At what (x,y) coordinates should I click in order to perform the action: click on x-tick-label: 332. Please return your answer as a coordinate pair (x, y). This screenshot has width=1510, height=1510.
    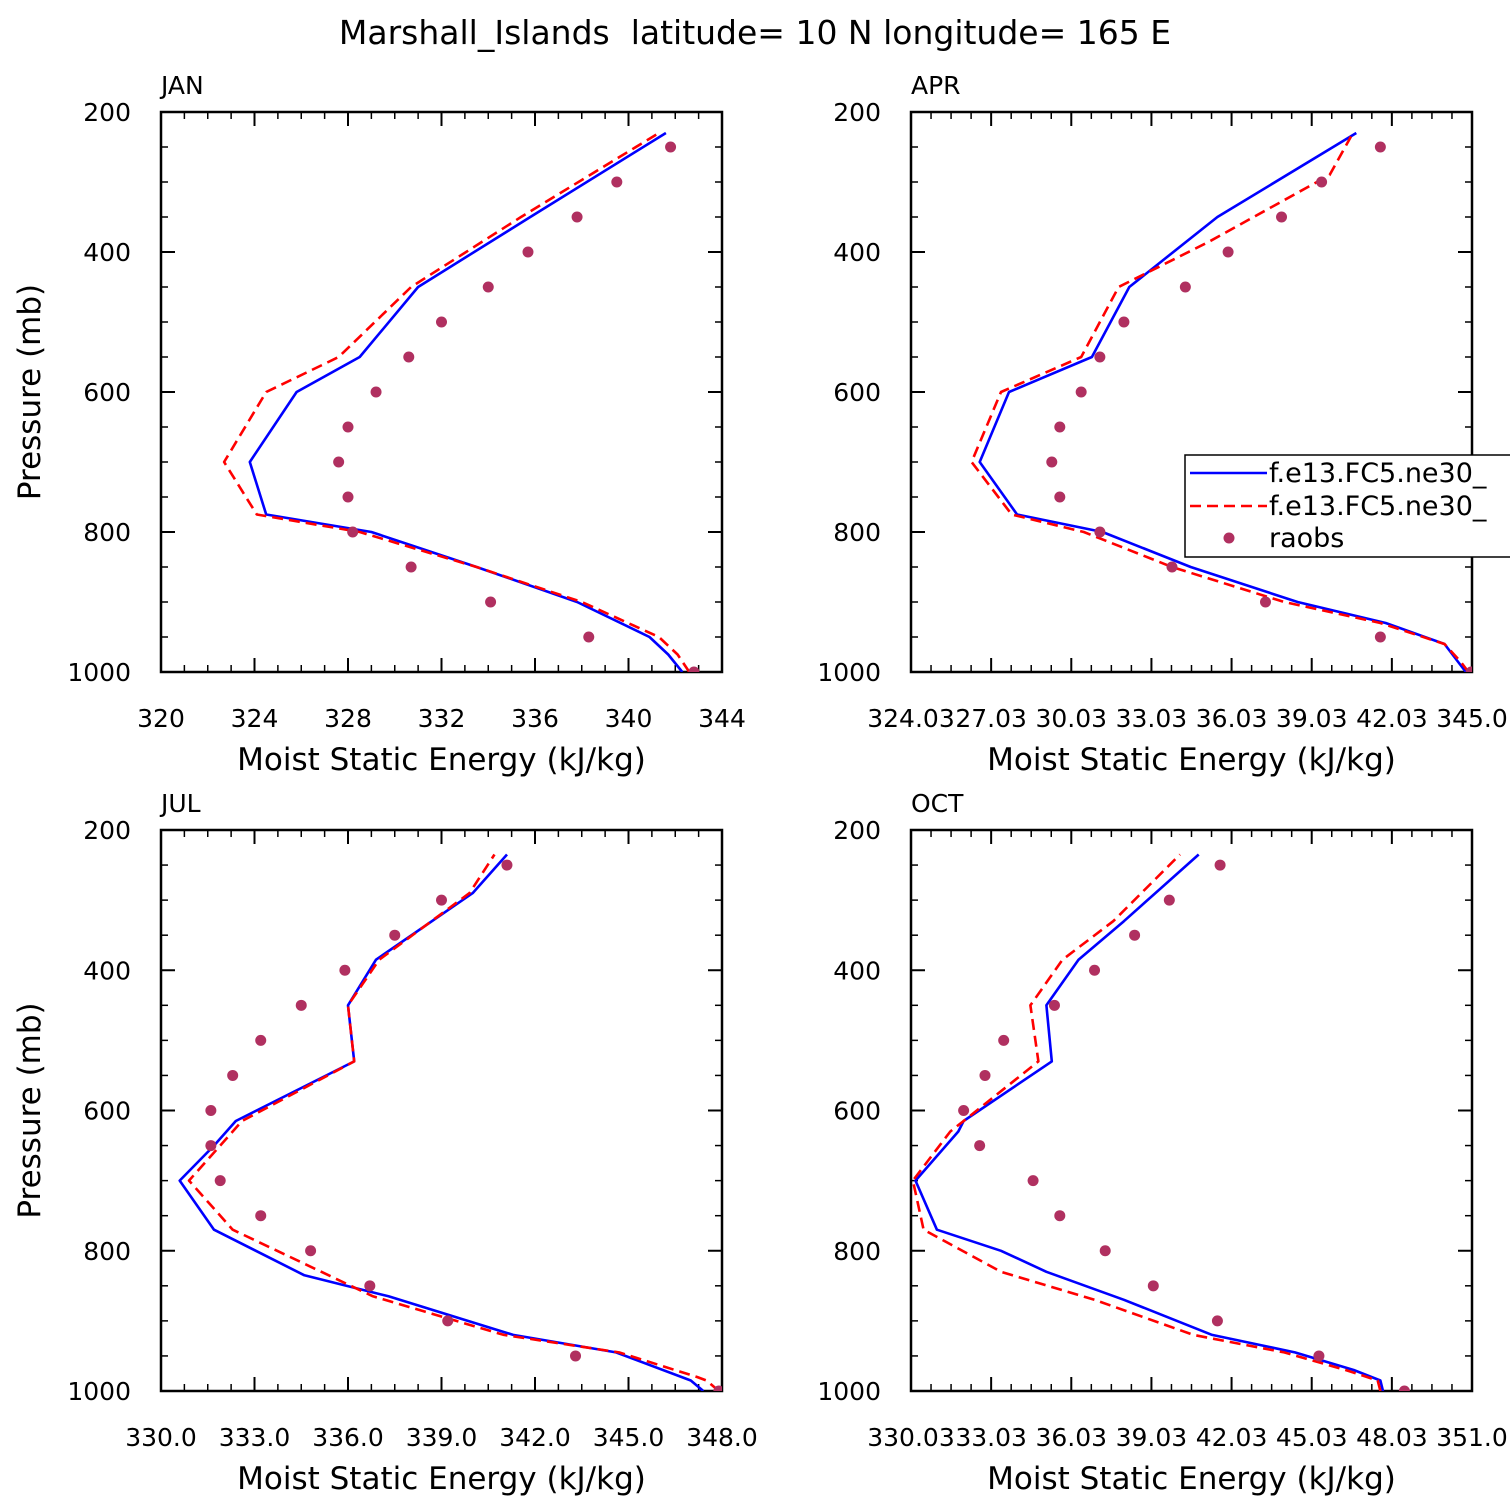
    Looking at the image, I should click on (442, 718).